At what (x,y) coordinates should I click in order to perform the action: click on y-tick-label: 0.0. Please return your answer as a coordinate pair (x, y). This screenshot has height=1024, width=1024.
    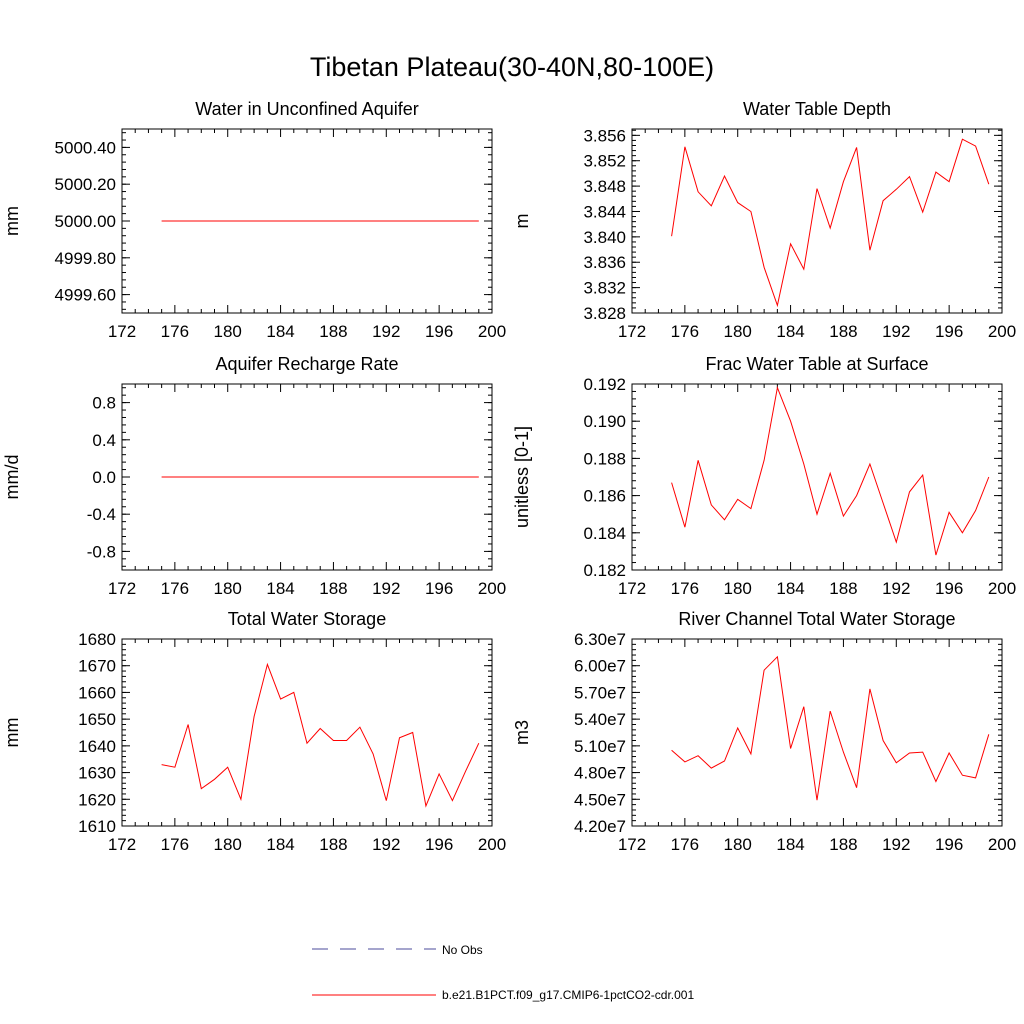
    Looking at the image, I should click on (104, 477).